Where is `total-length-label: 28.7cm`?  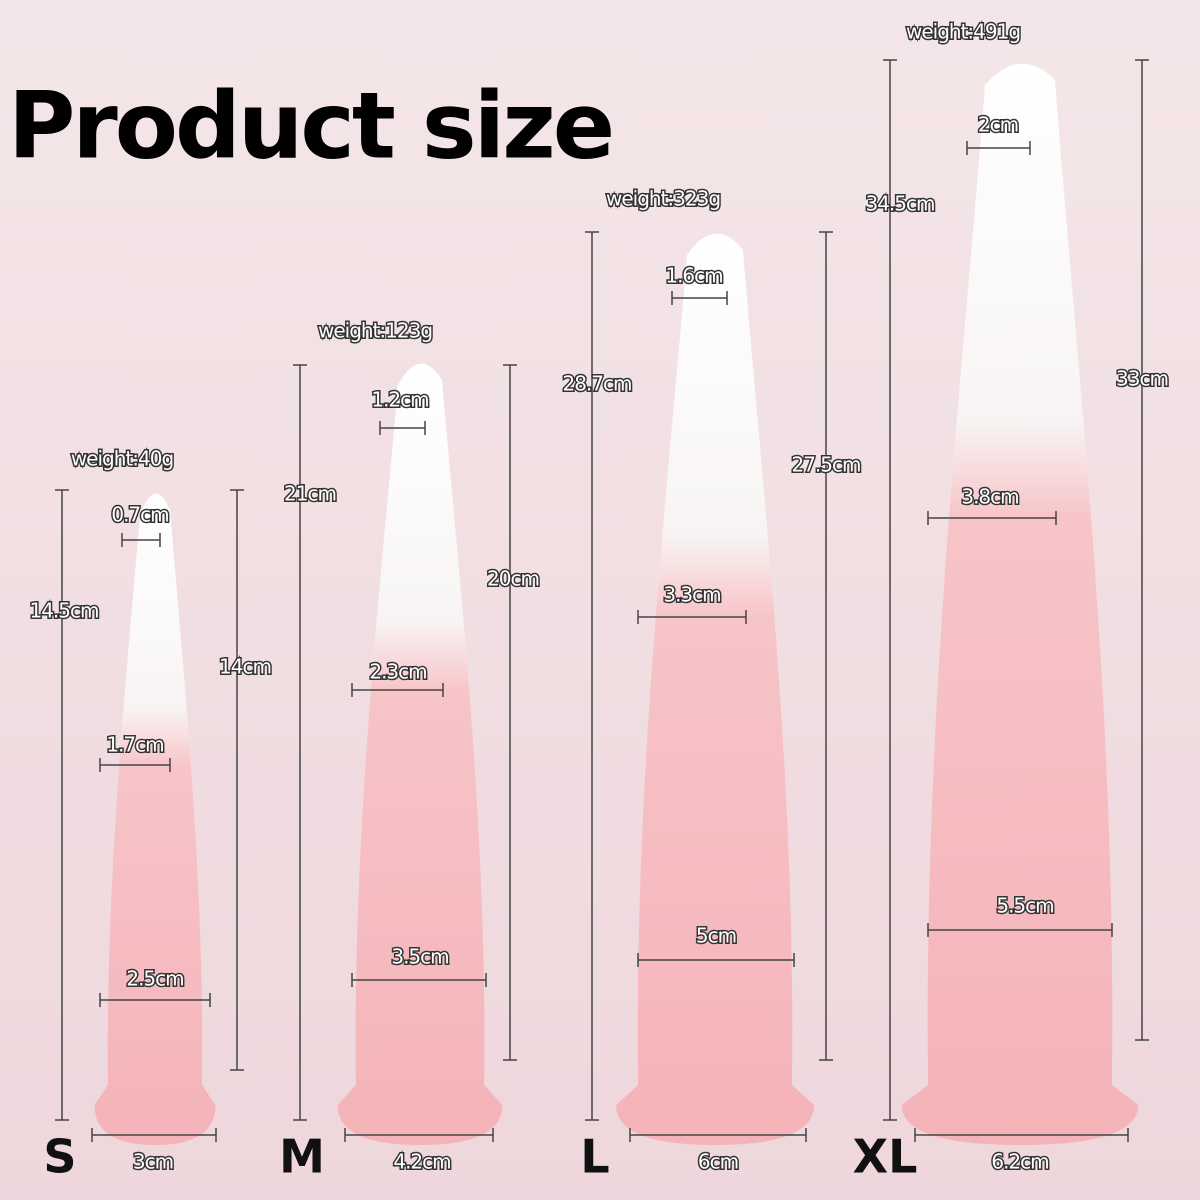 total-length-label: 28.7cm is located at coordinates (596, 384).